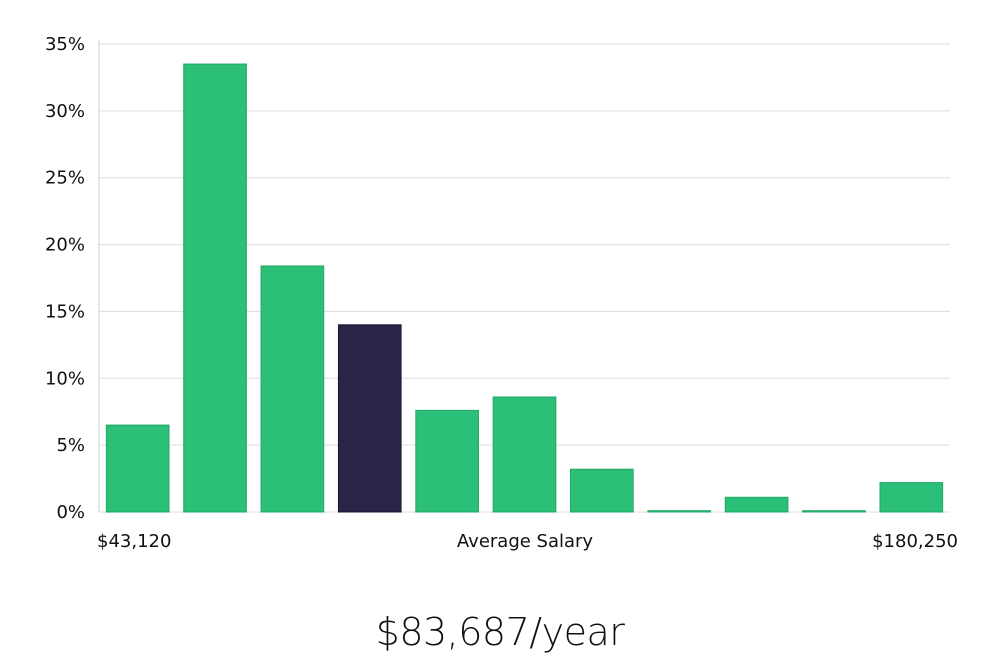  Describe the element at coordinates (65, 311) in the screenshot. I see `y-tick-label: 15%` at that location.